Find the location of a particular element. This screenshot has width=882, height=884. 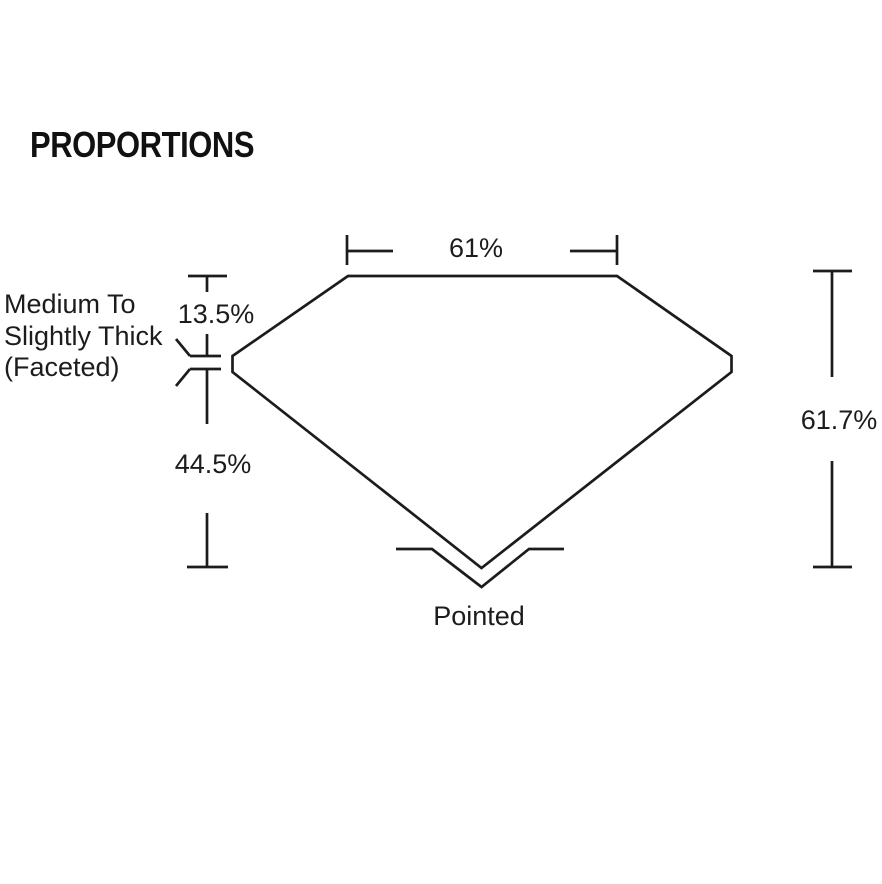

table-width-label: 61% is located at coordinates (476, 248).